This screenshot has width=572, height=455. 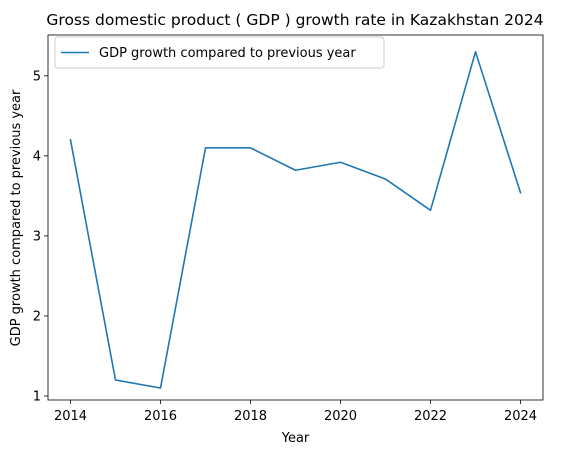 I want to click on legend: GDP growth compared to previous year, so click(x=219, y=52).